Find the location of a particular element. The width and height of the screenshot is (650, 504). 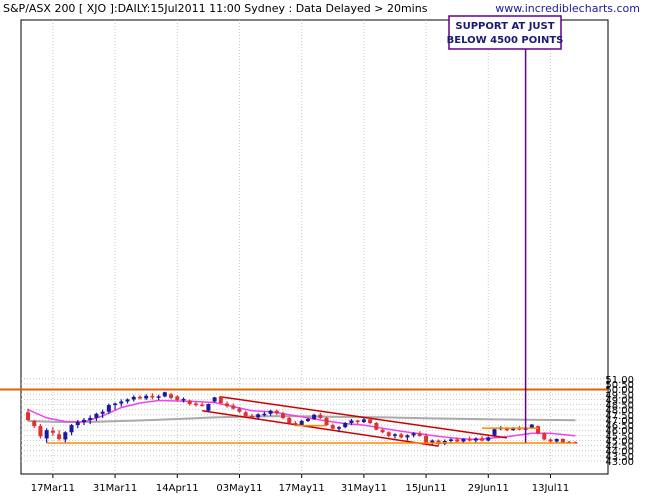

channel-lower-line is located at coordinates (320, 428).